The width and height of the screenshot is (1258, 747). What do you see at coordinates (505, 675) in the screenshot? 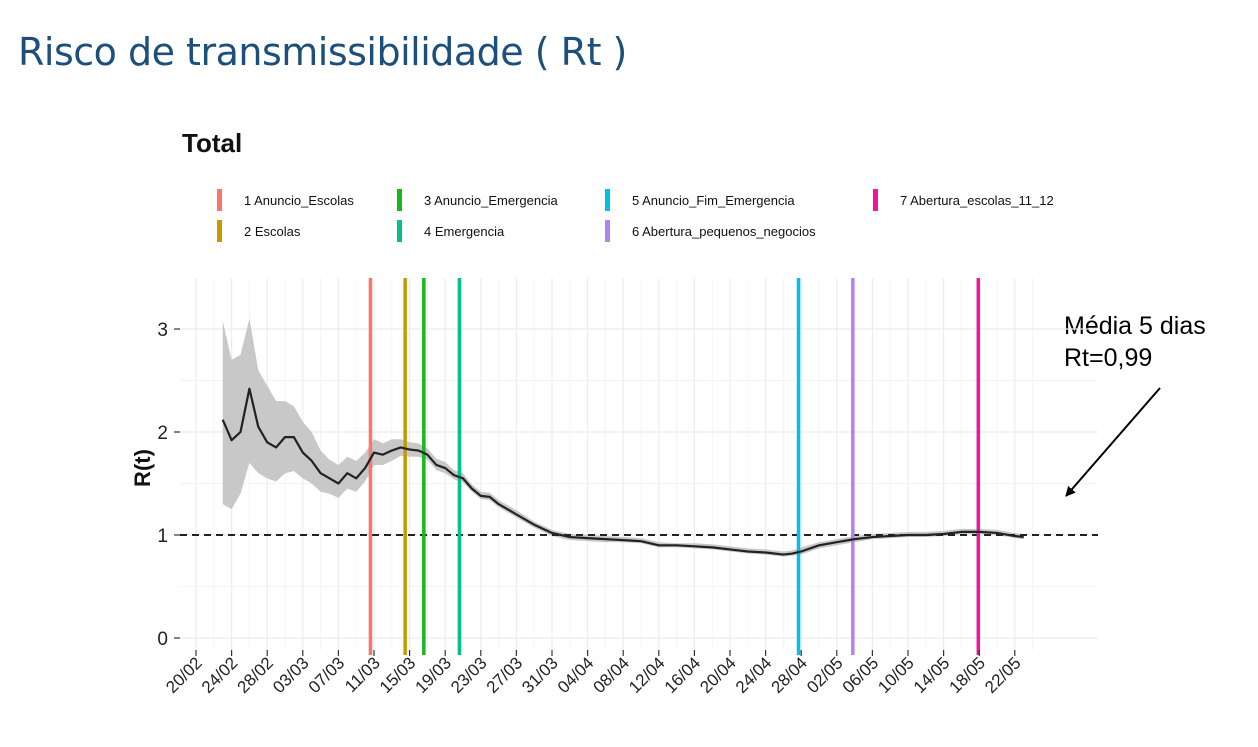
I see `x-tick-label: 27/03` at bounding box center [505, 675].